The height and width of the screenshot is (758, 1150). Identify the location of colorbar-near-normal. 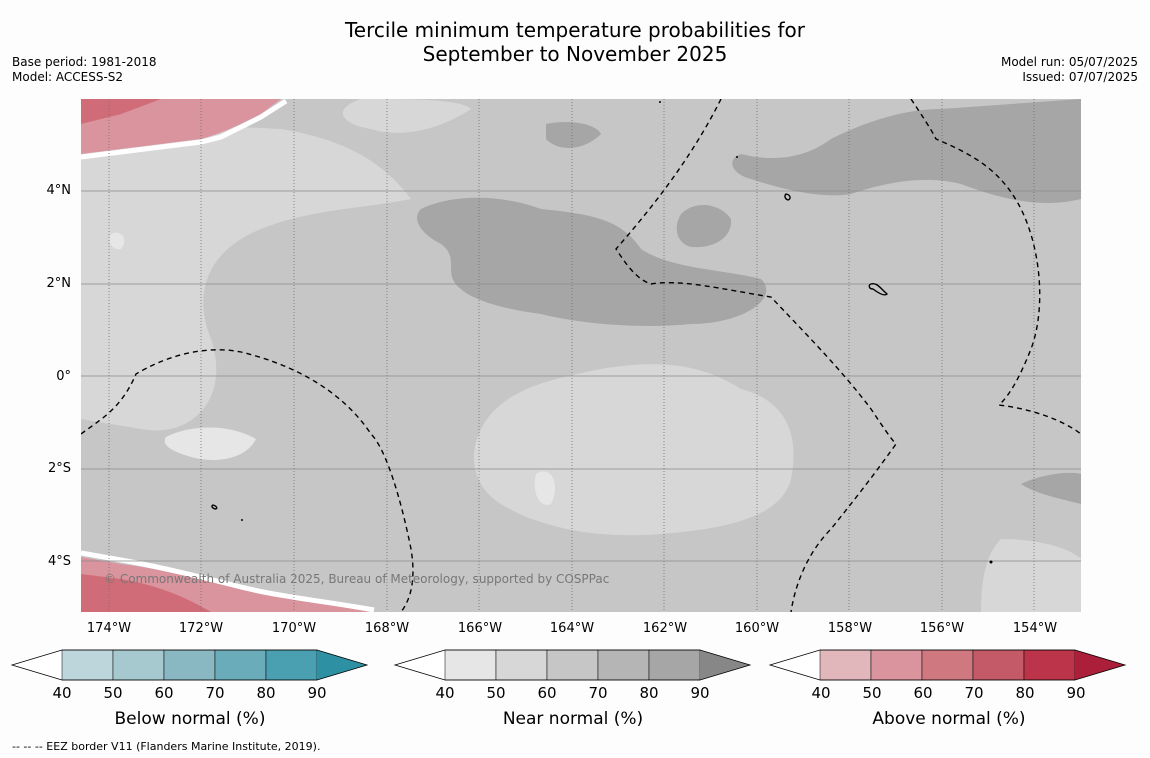
(572, 665).